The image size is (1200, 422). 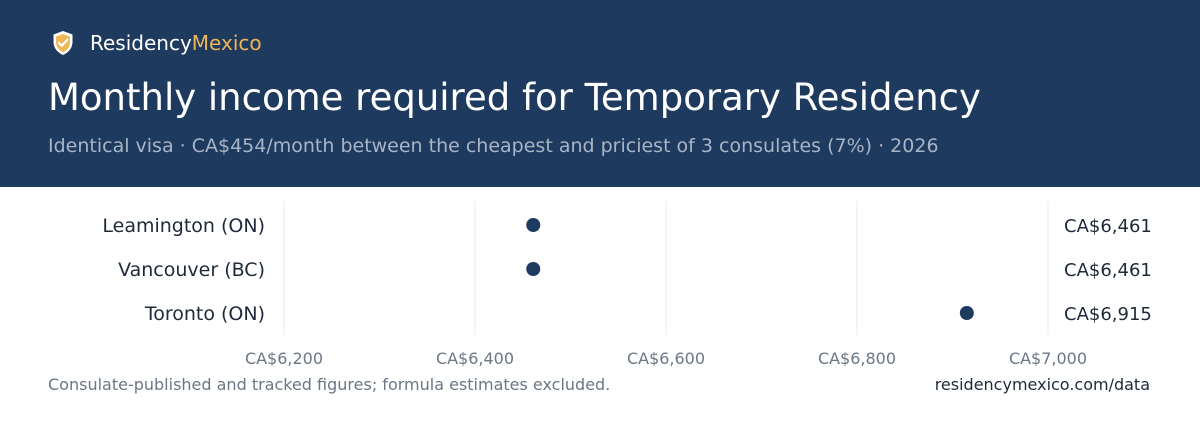 I want to click on brand: ResidencyMexico, so click(x=157, y=43).